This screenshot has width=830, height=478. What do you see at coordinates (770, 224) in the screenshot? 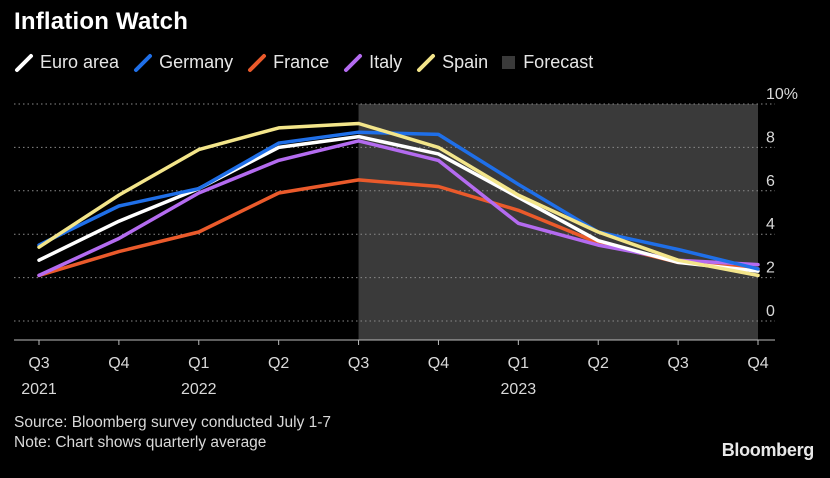
I see `y-tick-label: 4` at bounding box center [770, 224].